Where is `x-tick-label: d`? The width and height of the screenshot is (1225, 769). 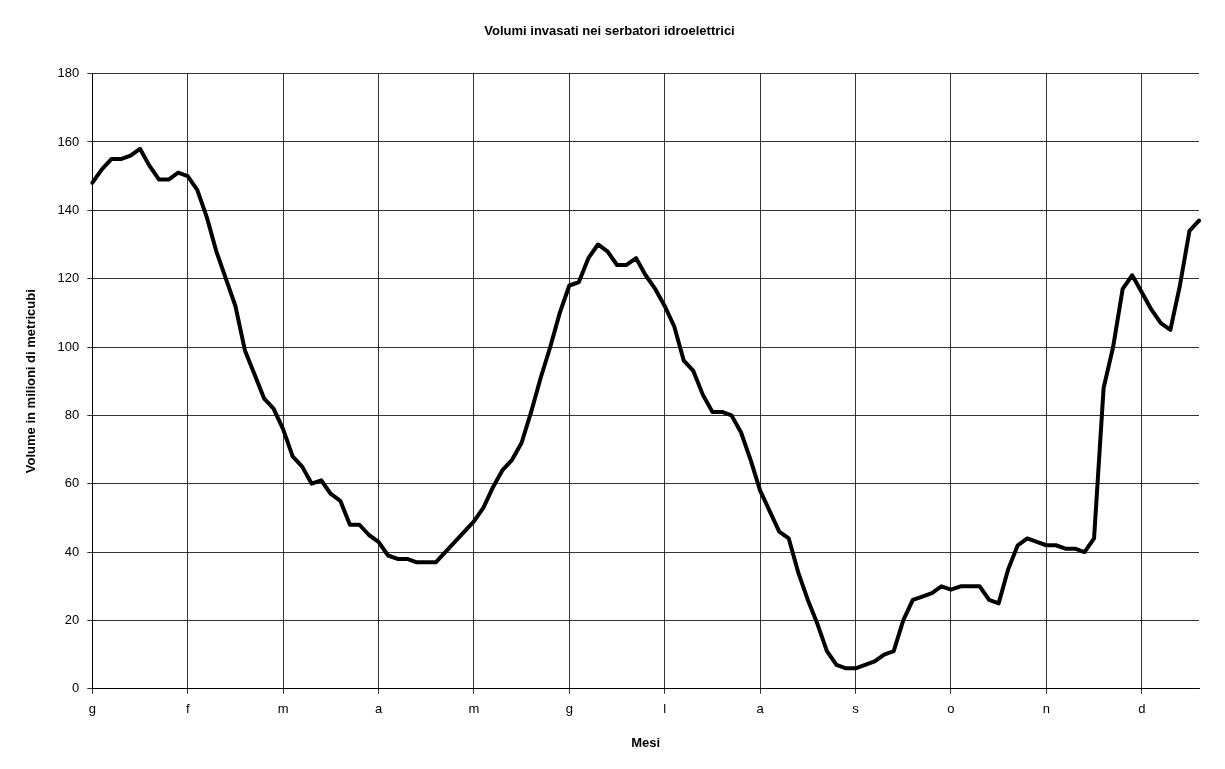
x-tick-label: d is located at coordinates (1142, 709).